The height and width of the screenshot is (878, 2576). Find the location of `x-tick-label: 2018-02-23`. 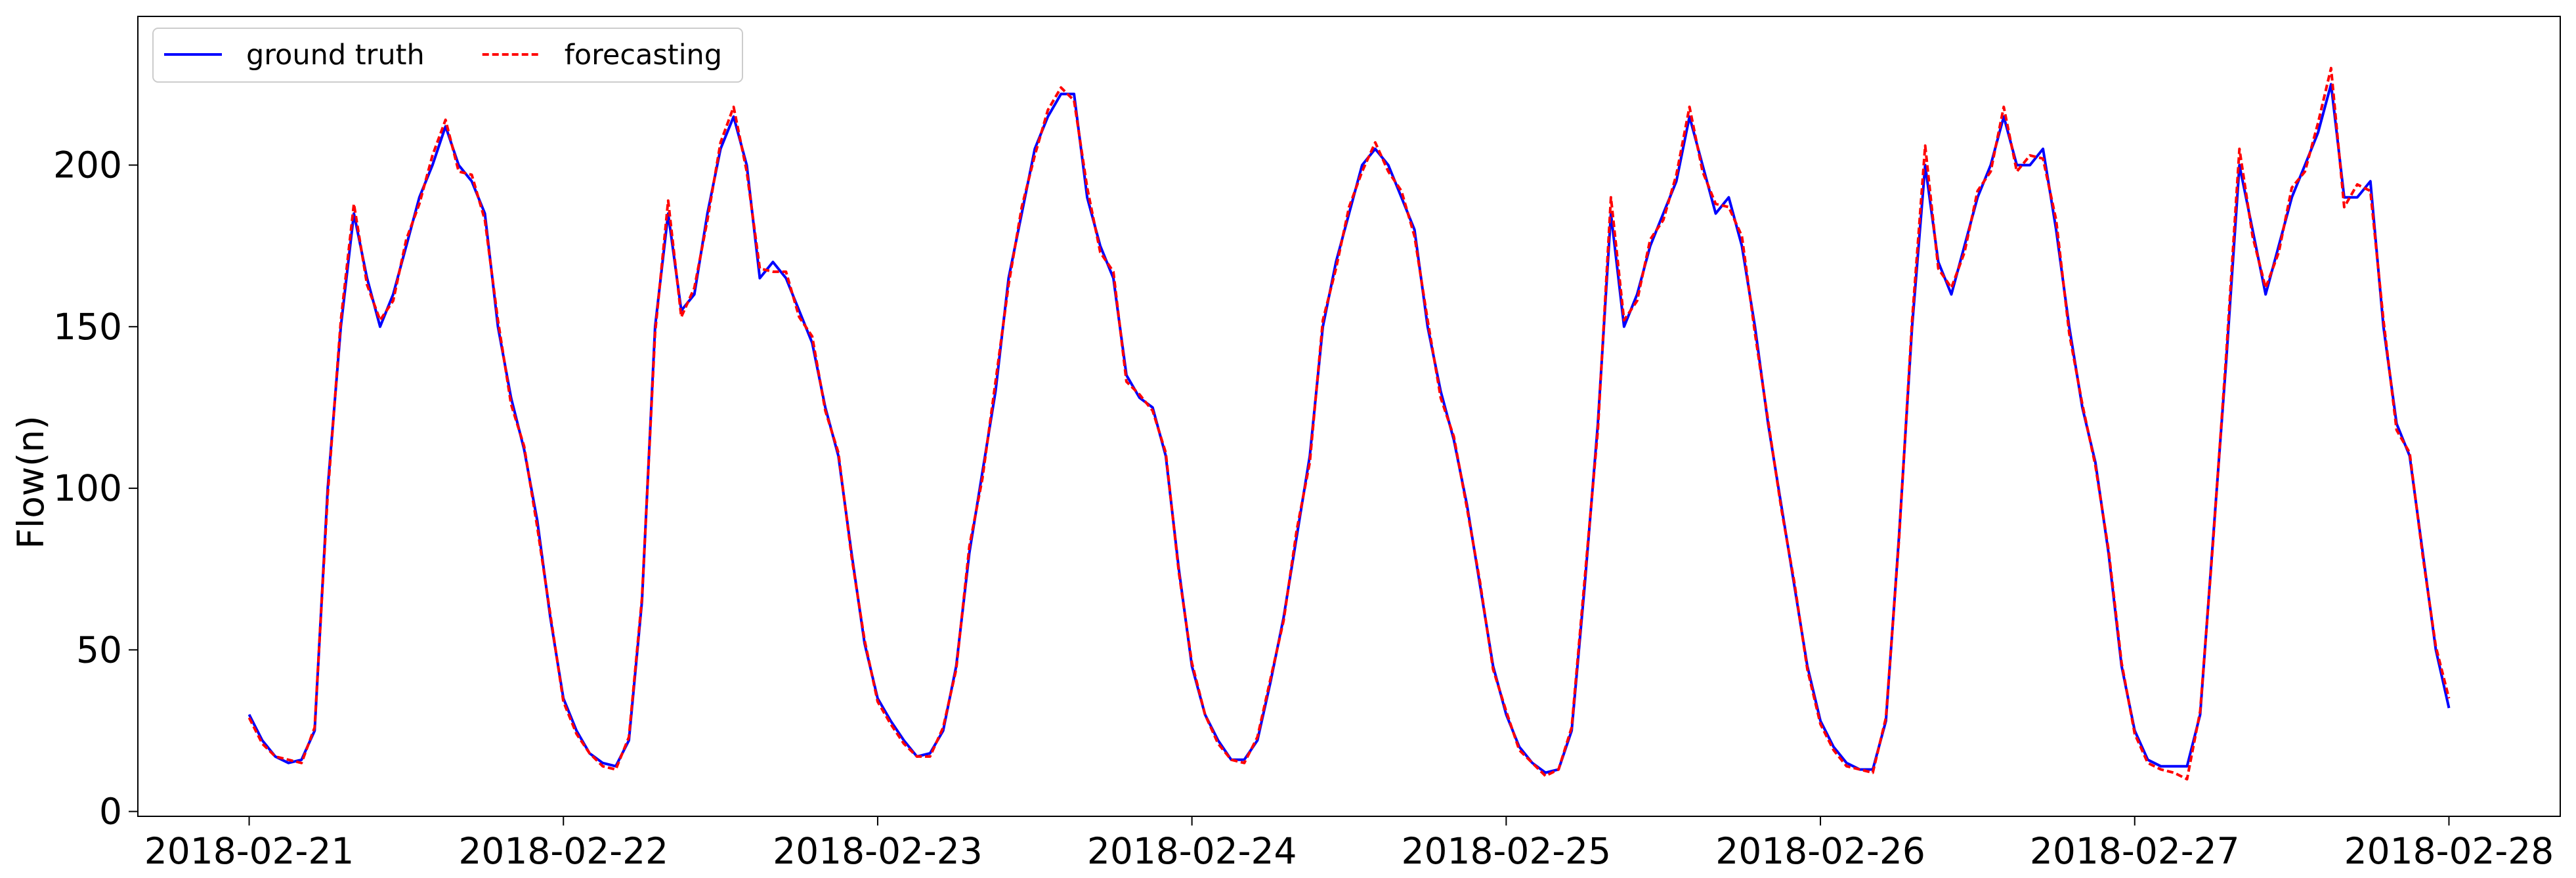

x-tick-label: 2018-02-23 is located at coordinates (878, 851).